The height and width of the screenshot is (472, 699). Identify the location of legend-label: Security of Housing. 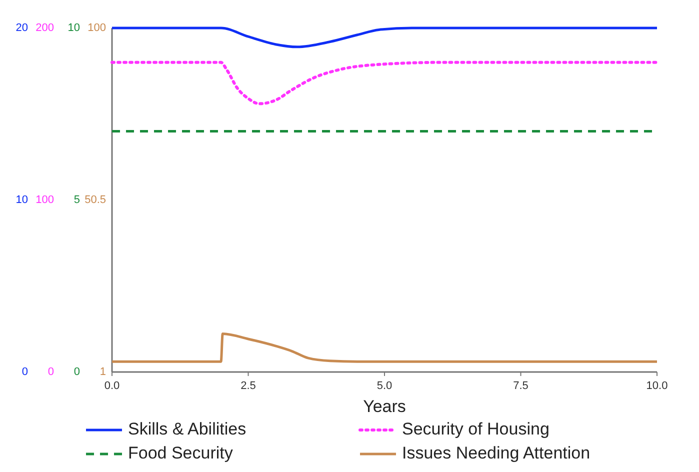
(476, 428).